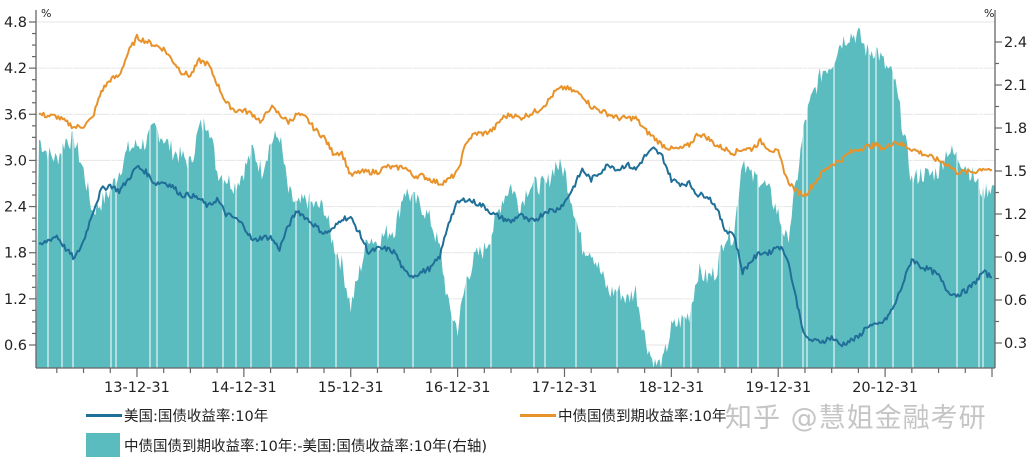 The width and height of the screenshot is (1036, 459). Describe the element at coordinates (1015, 344) in the screenshot. I see `right-axis-tick-label: 0.3` at that location.